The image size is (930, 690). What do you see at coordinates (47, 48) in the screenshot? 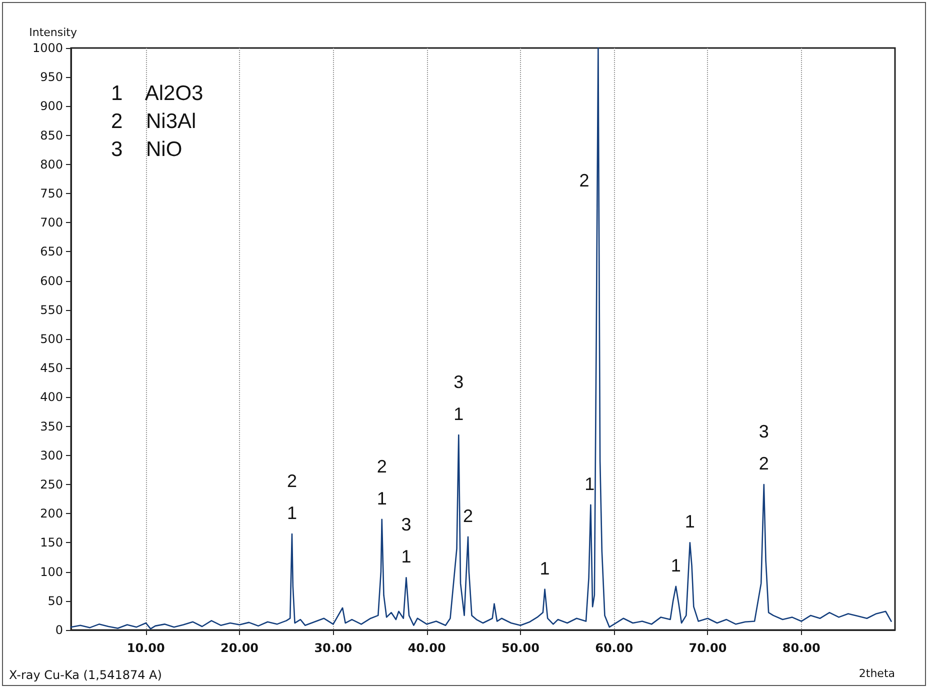
I see `y-tick-label: 1000` at bounding box center [47, 48].